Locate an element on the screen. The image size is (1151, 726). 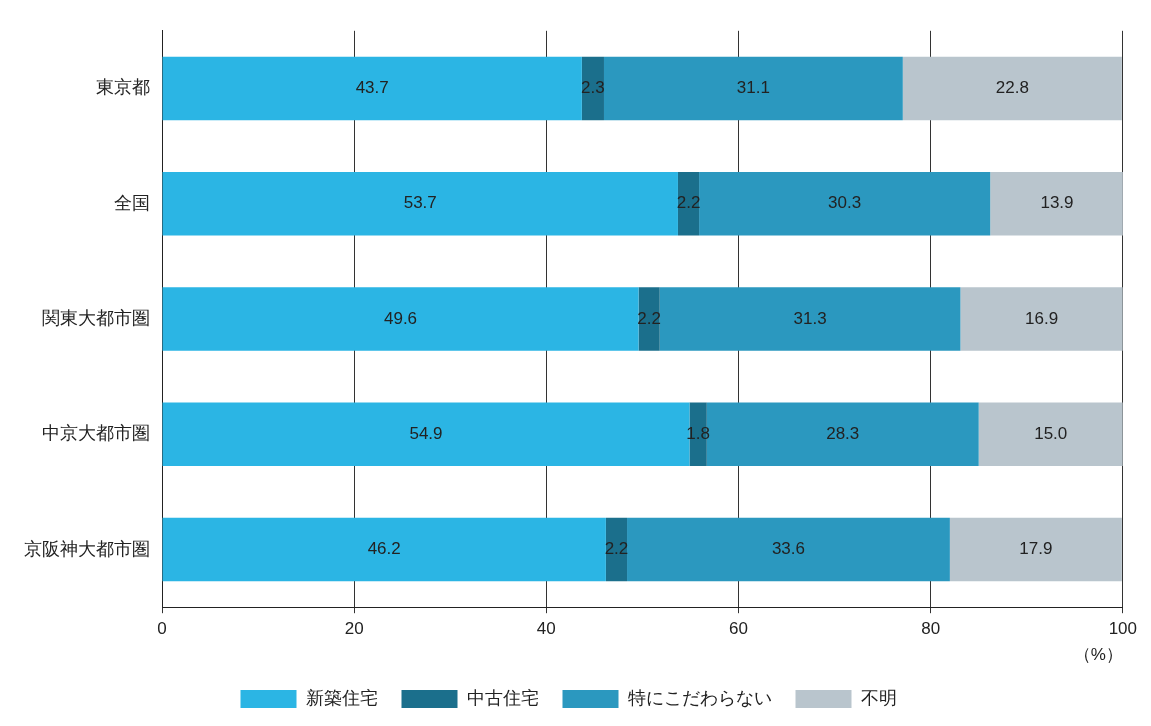
data-label: 17.9 is located at coordinates (1036, 549).